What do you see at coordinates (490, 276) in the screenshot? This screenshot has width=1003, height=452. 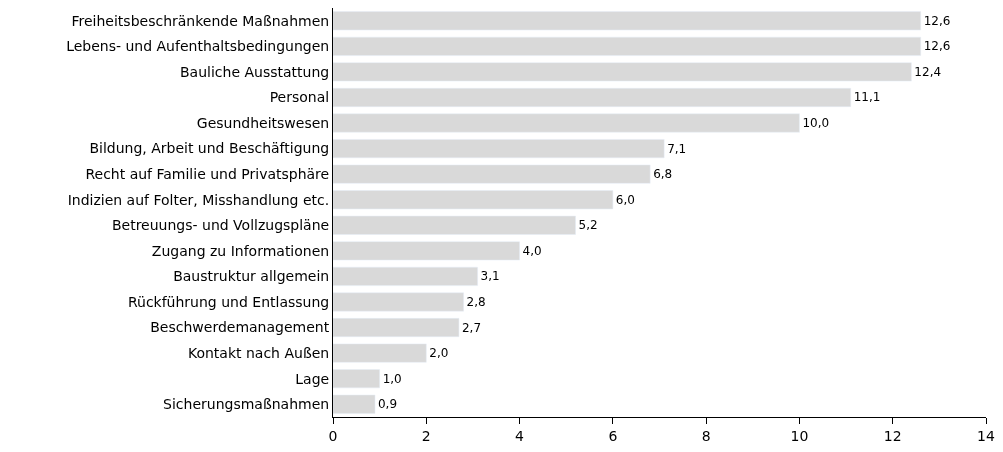 I see `data-label: 3,1` at bounding box center [490, 276].